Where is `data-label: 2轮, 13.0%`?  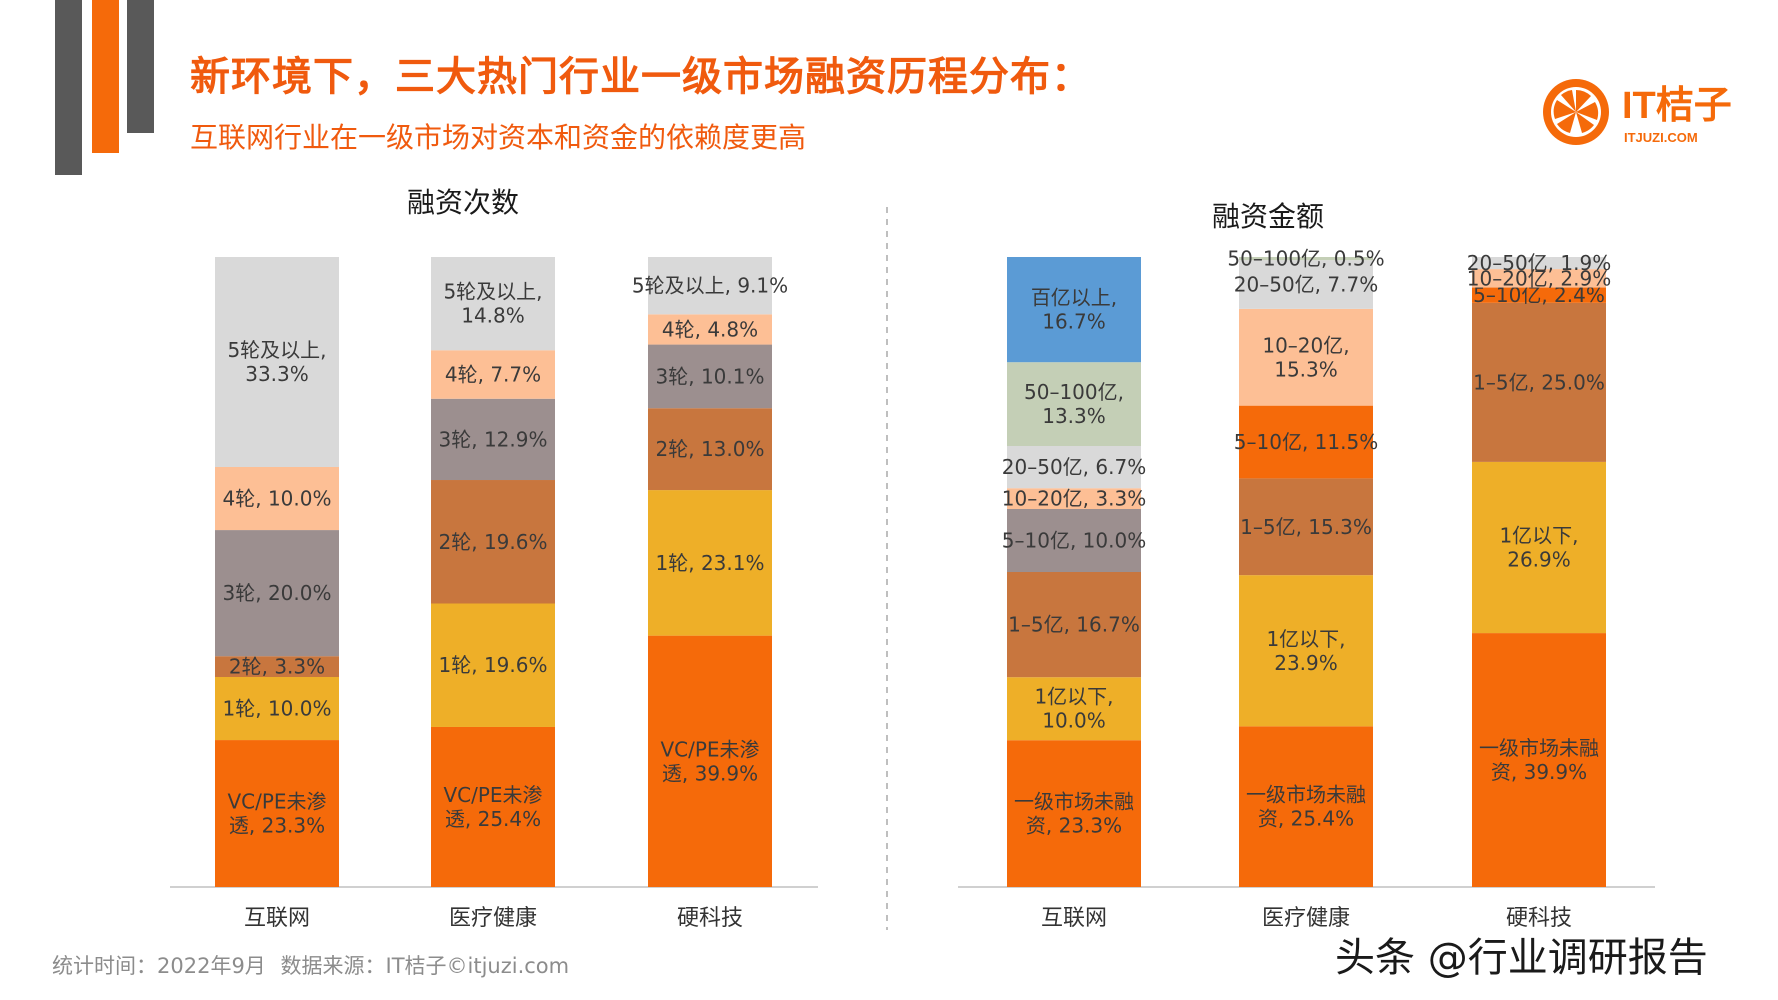
data-label: 2轮, 13.0% is located at coordinates (710, 449).